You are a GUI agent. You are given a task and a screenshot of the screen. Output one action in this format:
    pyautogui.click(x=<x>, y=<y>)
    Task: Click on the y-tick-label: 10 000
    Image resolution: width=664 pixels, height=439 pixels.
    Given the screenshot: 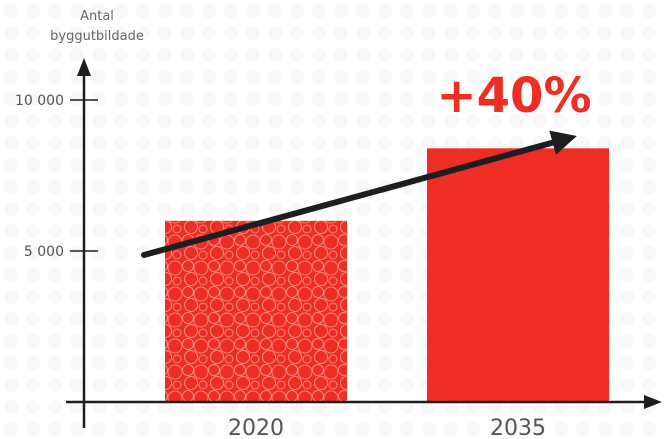 What is the action you would take?
    pyautogui.click(x=39, y=101)
    